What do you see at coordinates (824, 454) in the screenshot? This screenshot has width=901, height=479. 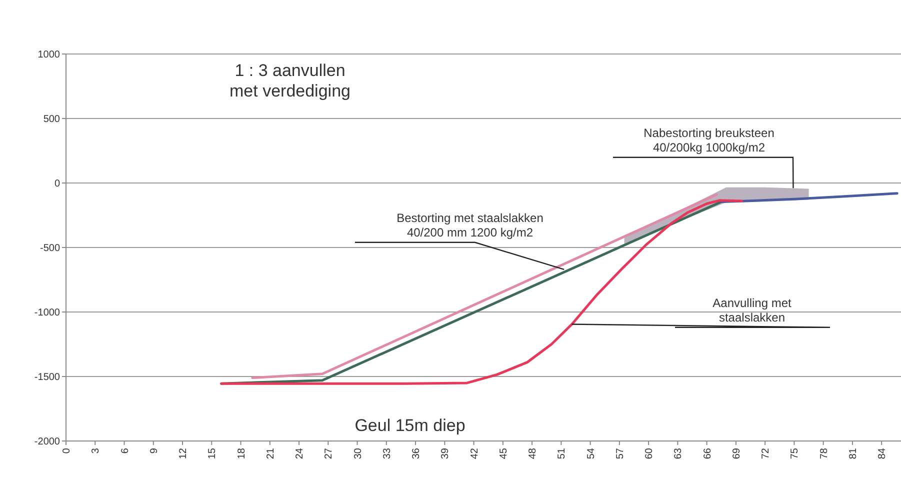 I see `x-tick-label: 78` at bounding box center [824, 454].